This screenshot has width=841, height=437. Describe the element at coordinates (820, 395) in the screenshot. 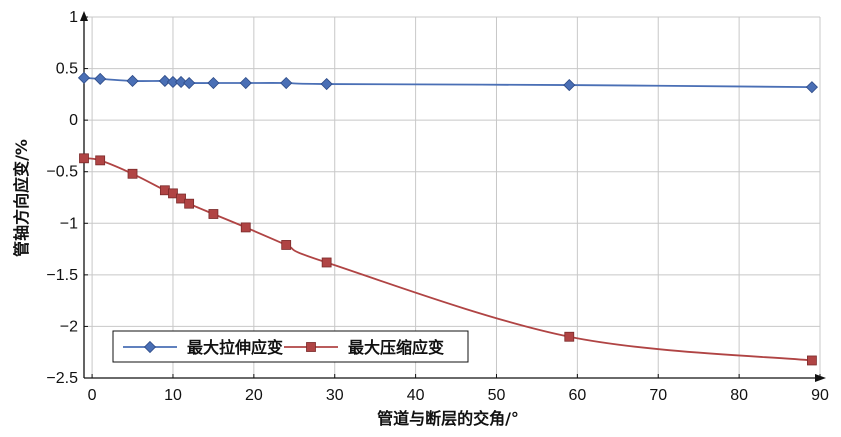

I see `x-tick-label: 90` at that location.